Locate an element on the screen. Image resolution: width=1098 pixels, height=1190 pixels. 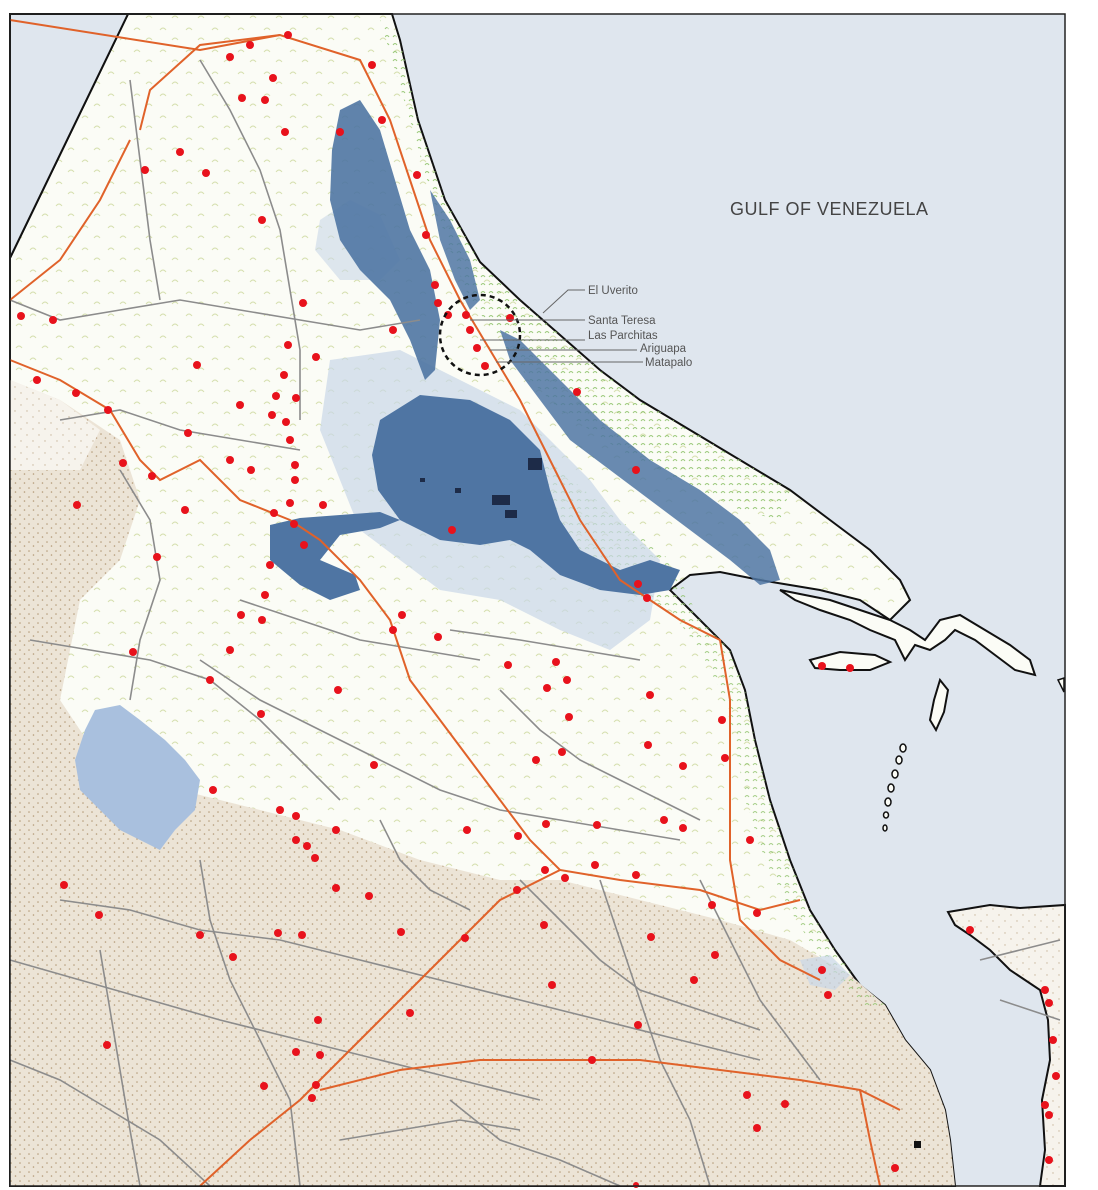
label-leaders is located at coordinates (556, 326).